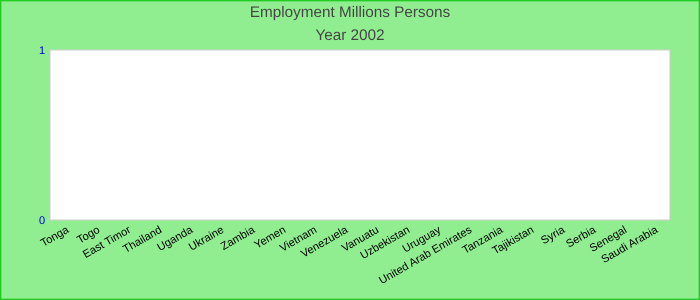 Image resolution: width=700 pixels, height=300 pixels. I want to click on x-tick-label: Tonga, so click(55, 237).